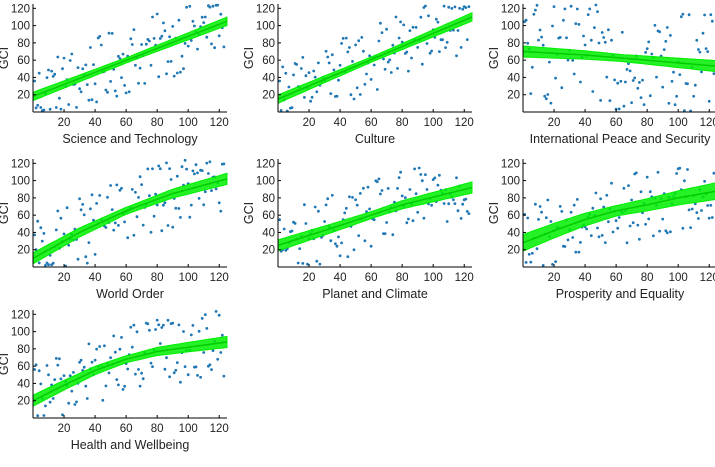 The height and width of the screenshot is (467, 715). Describe the element at coordinates (619, 58) in the screenshot. I see `scatter-points` at that location.